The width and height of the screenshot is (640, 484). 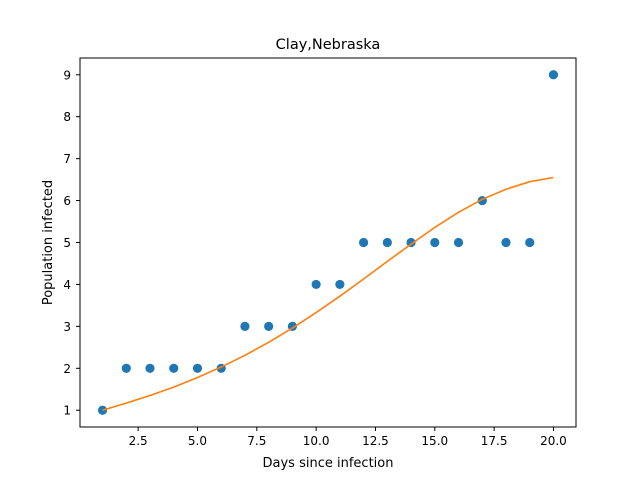 I want to click on y-axis: 1 2 3 4 5 6 7 8 9, so click(x=71, y=243).